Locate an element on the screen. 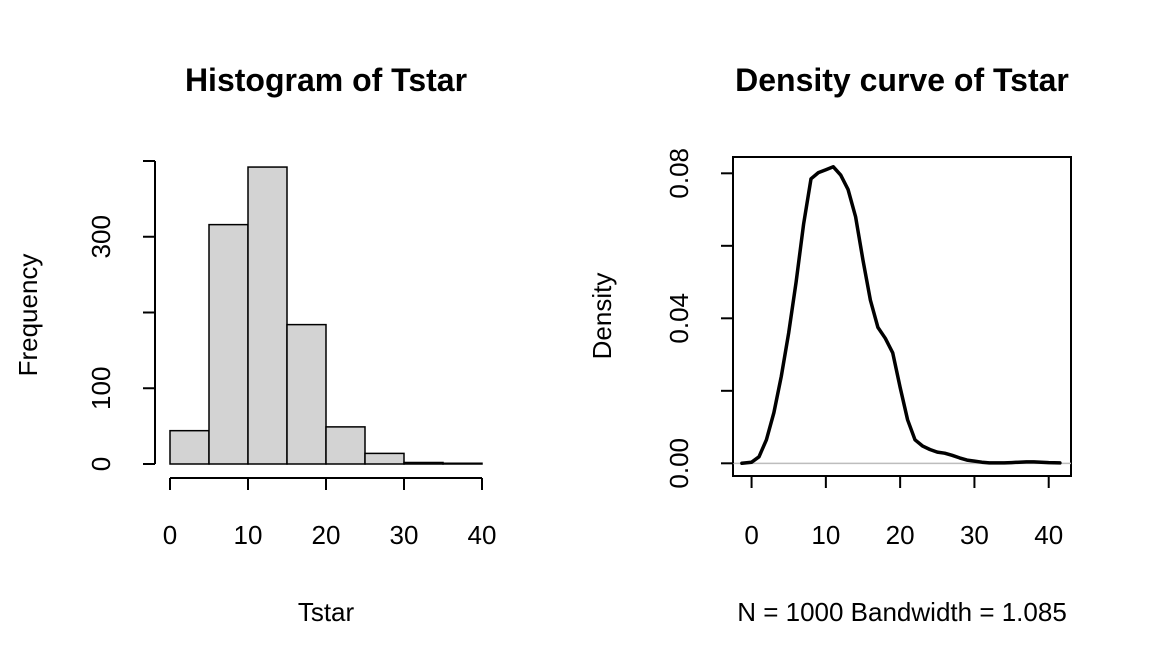  density-curve-line is located at coordinates (901, 315).